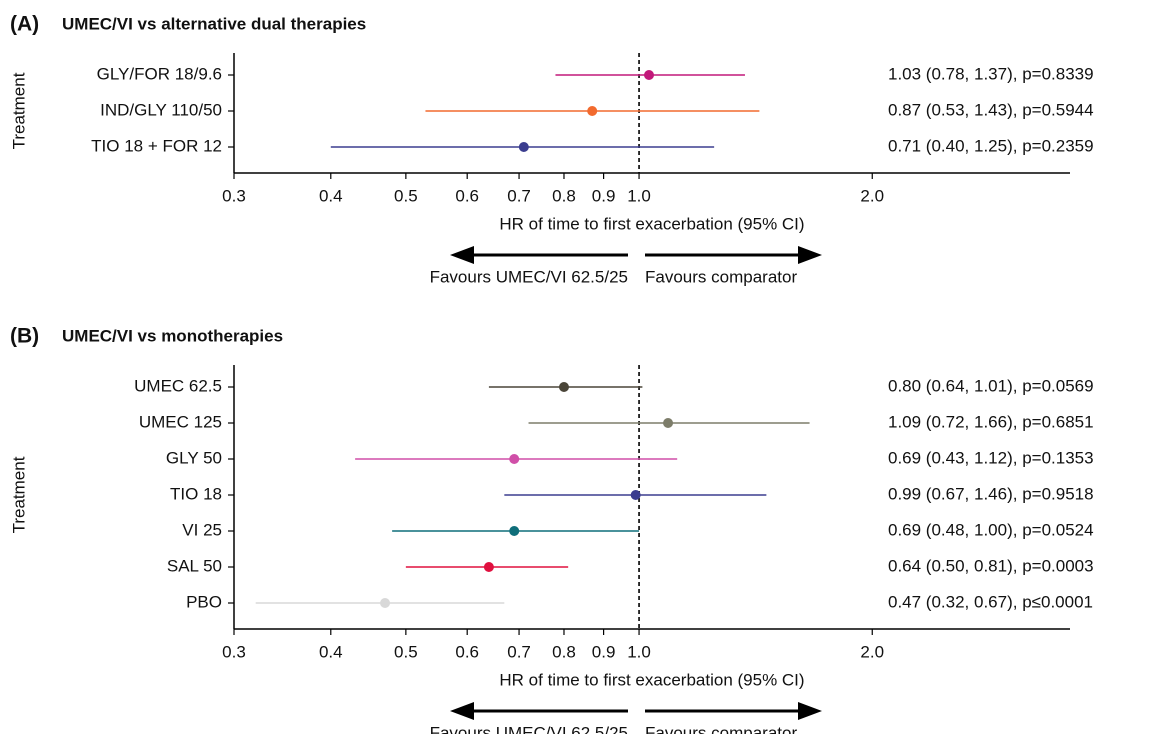  What do you see at coordinates (24, 336) in the screenshot?
I see `panel-label: (B)` at bounding box center [24, 336].